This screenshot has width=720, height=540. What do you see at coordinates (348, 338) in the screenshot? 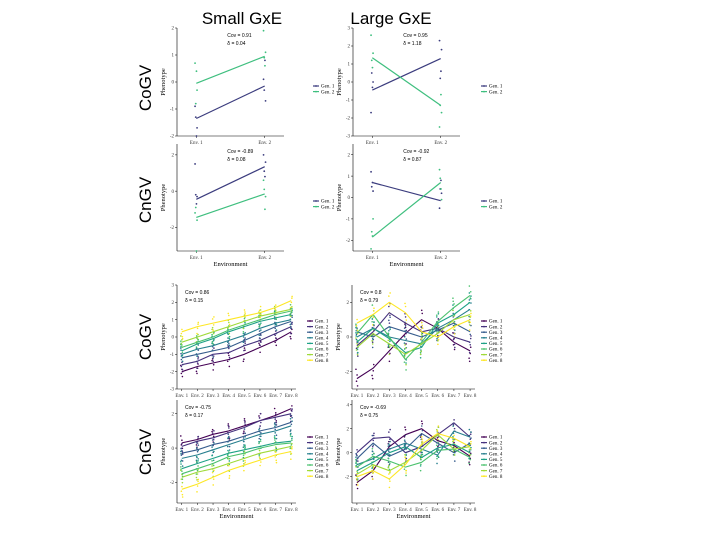
I see `y-tick-label: 0` at bounding box center [348, 338].